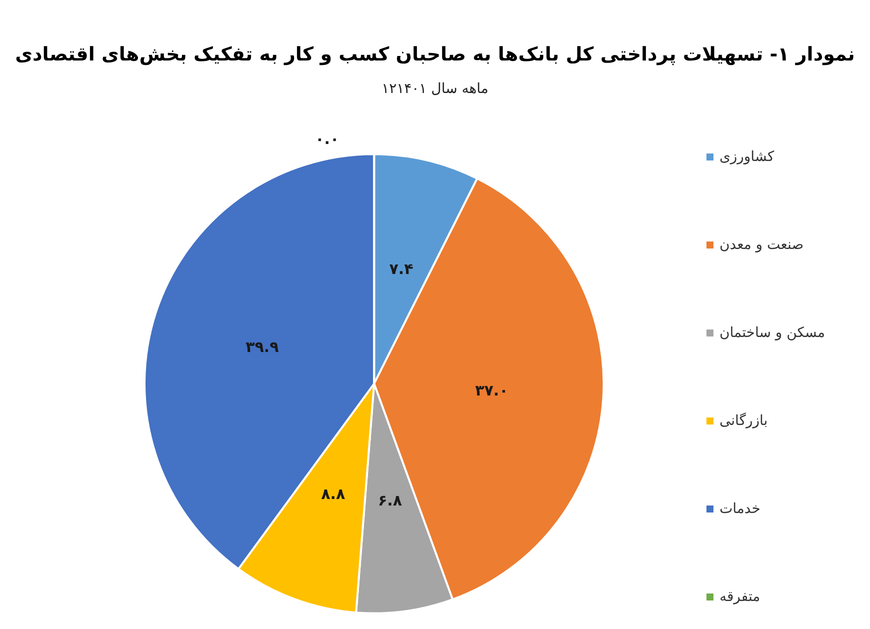 This screenshot has width=870, height=629. Describe the element at coordinates (435, 89) in the screenshot. I see `chart-subtitle: ۱۲ماهه سال ۱۴۰۱` at that location.